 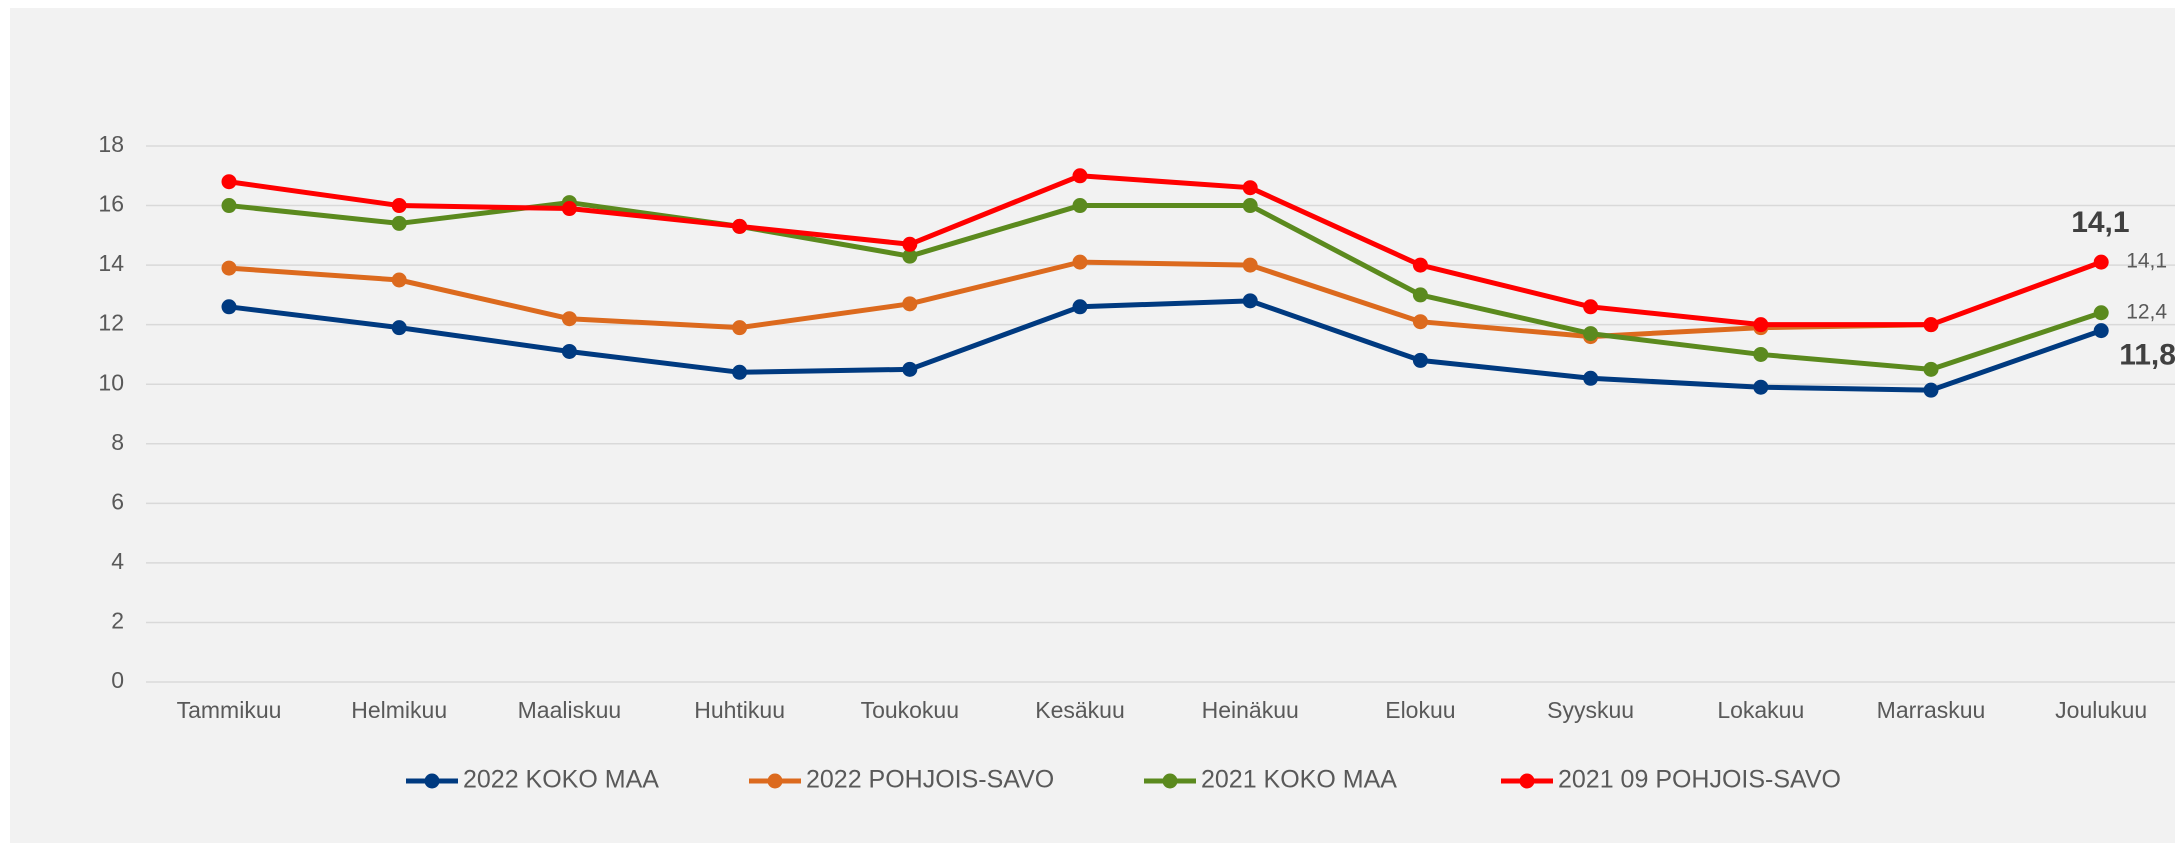 I want to click on y-tick-label: 10, so click(x=111, y=382).